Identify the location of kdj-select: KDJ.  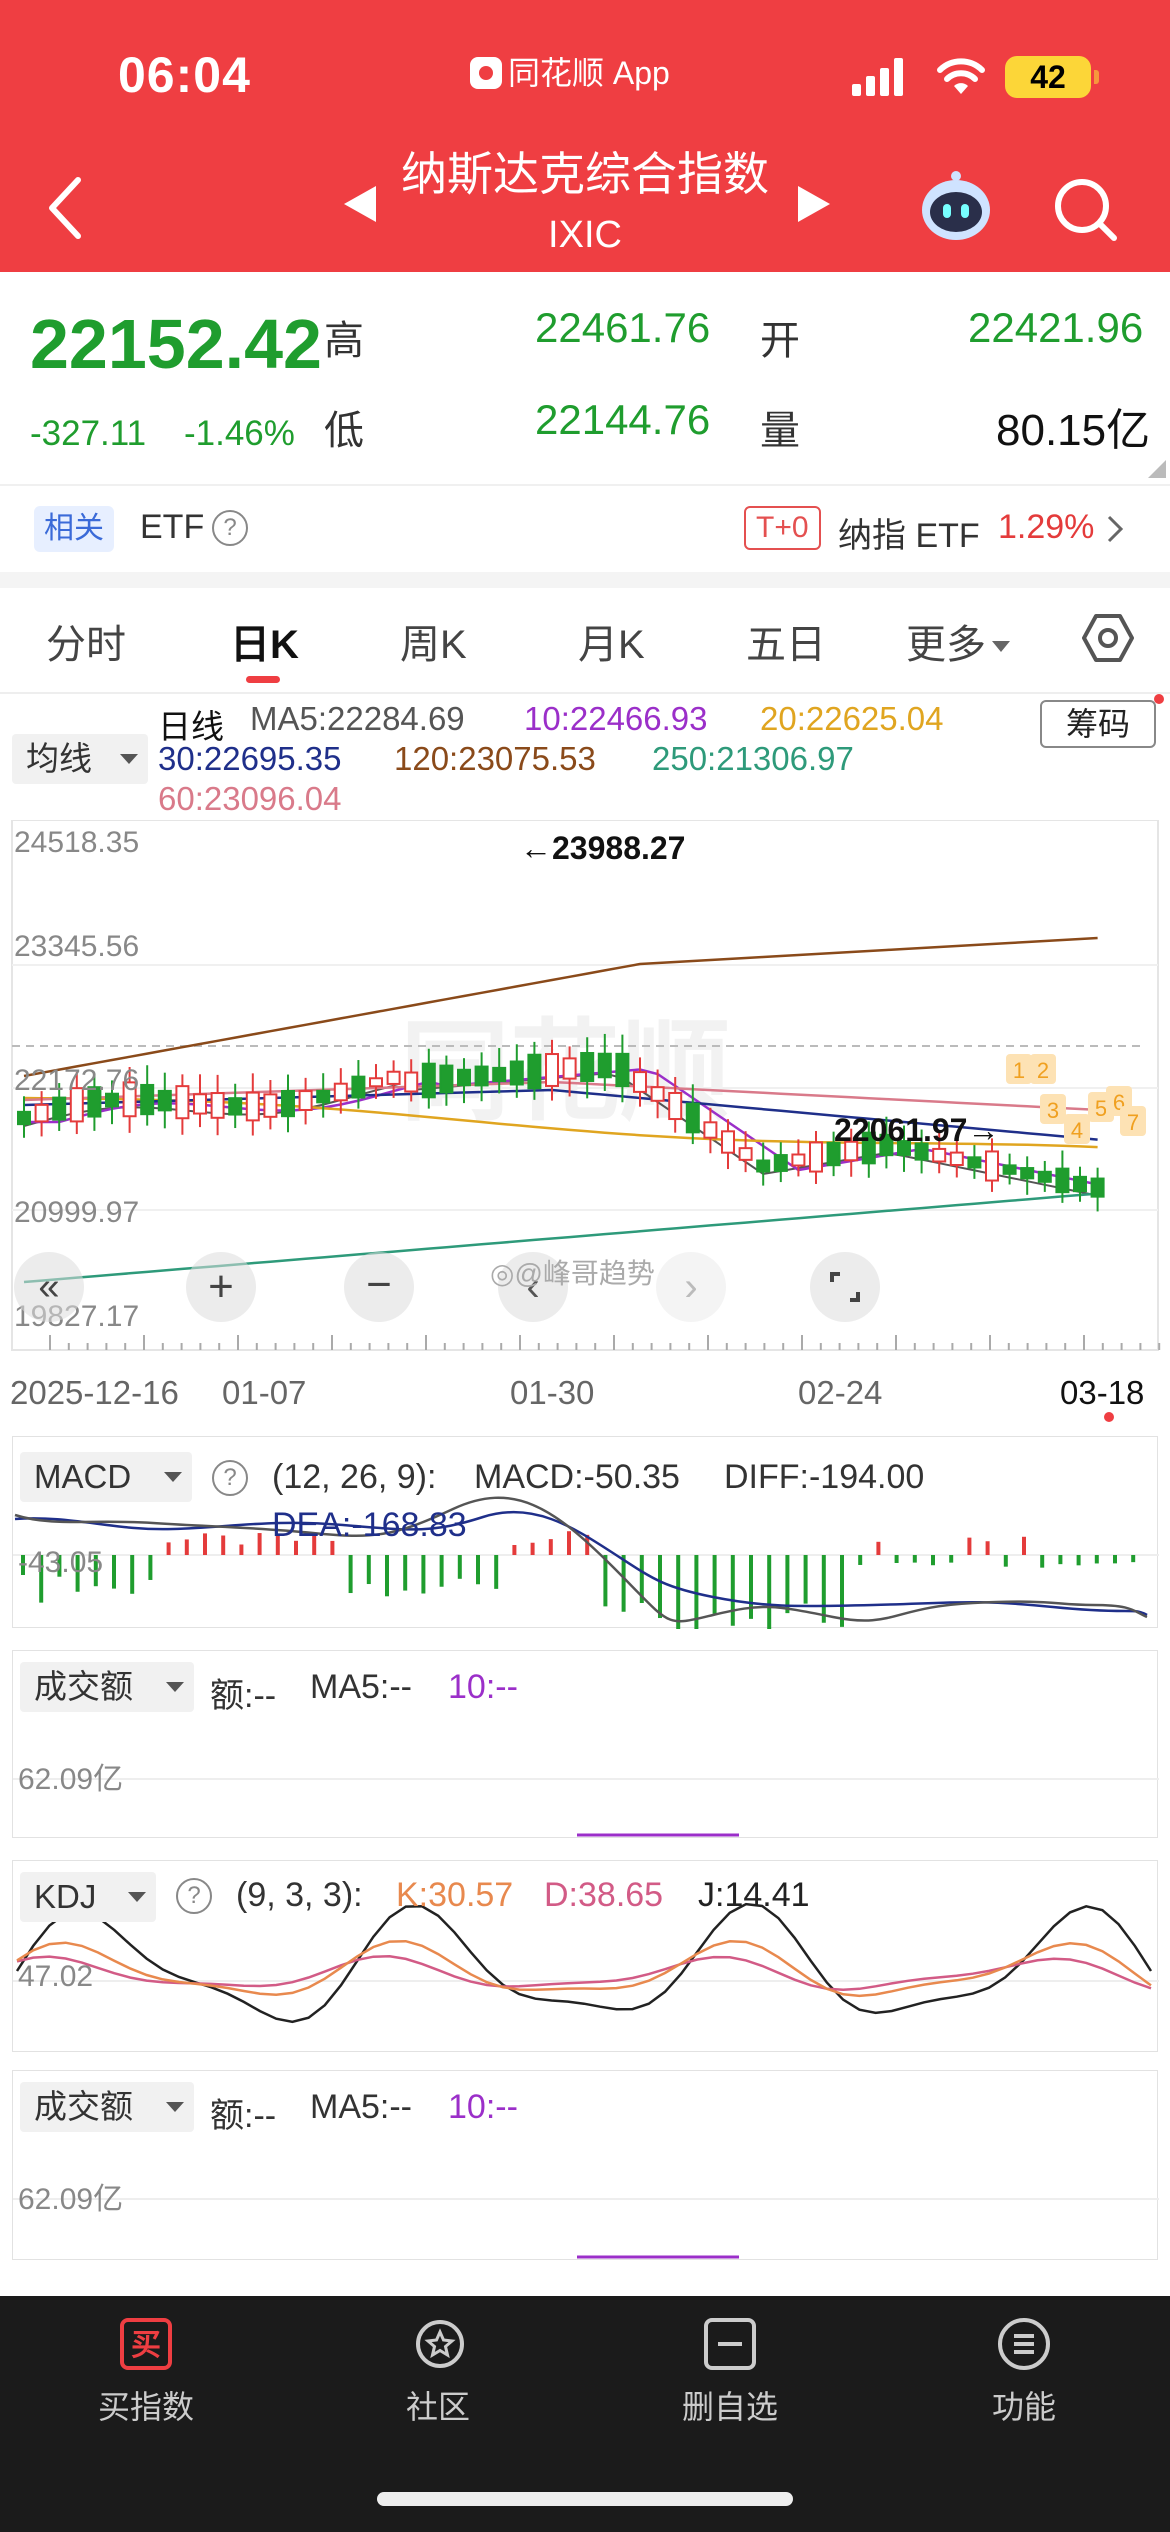
(88, 1897).